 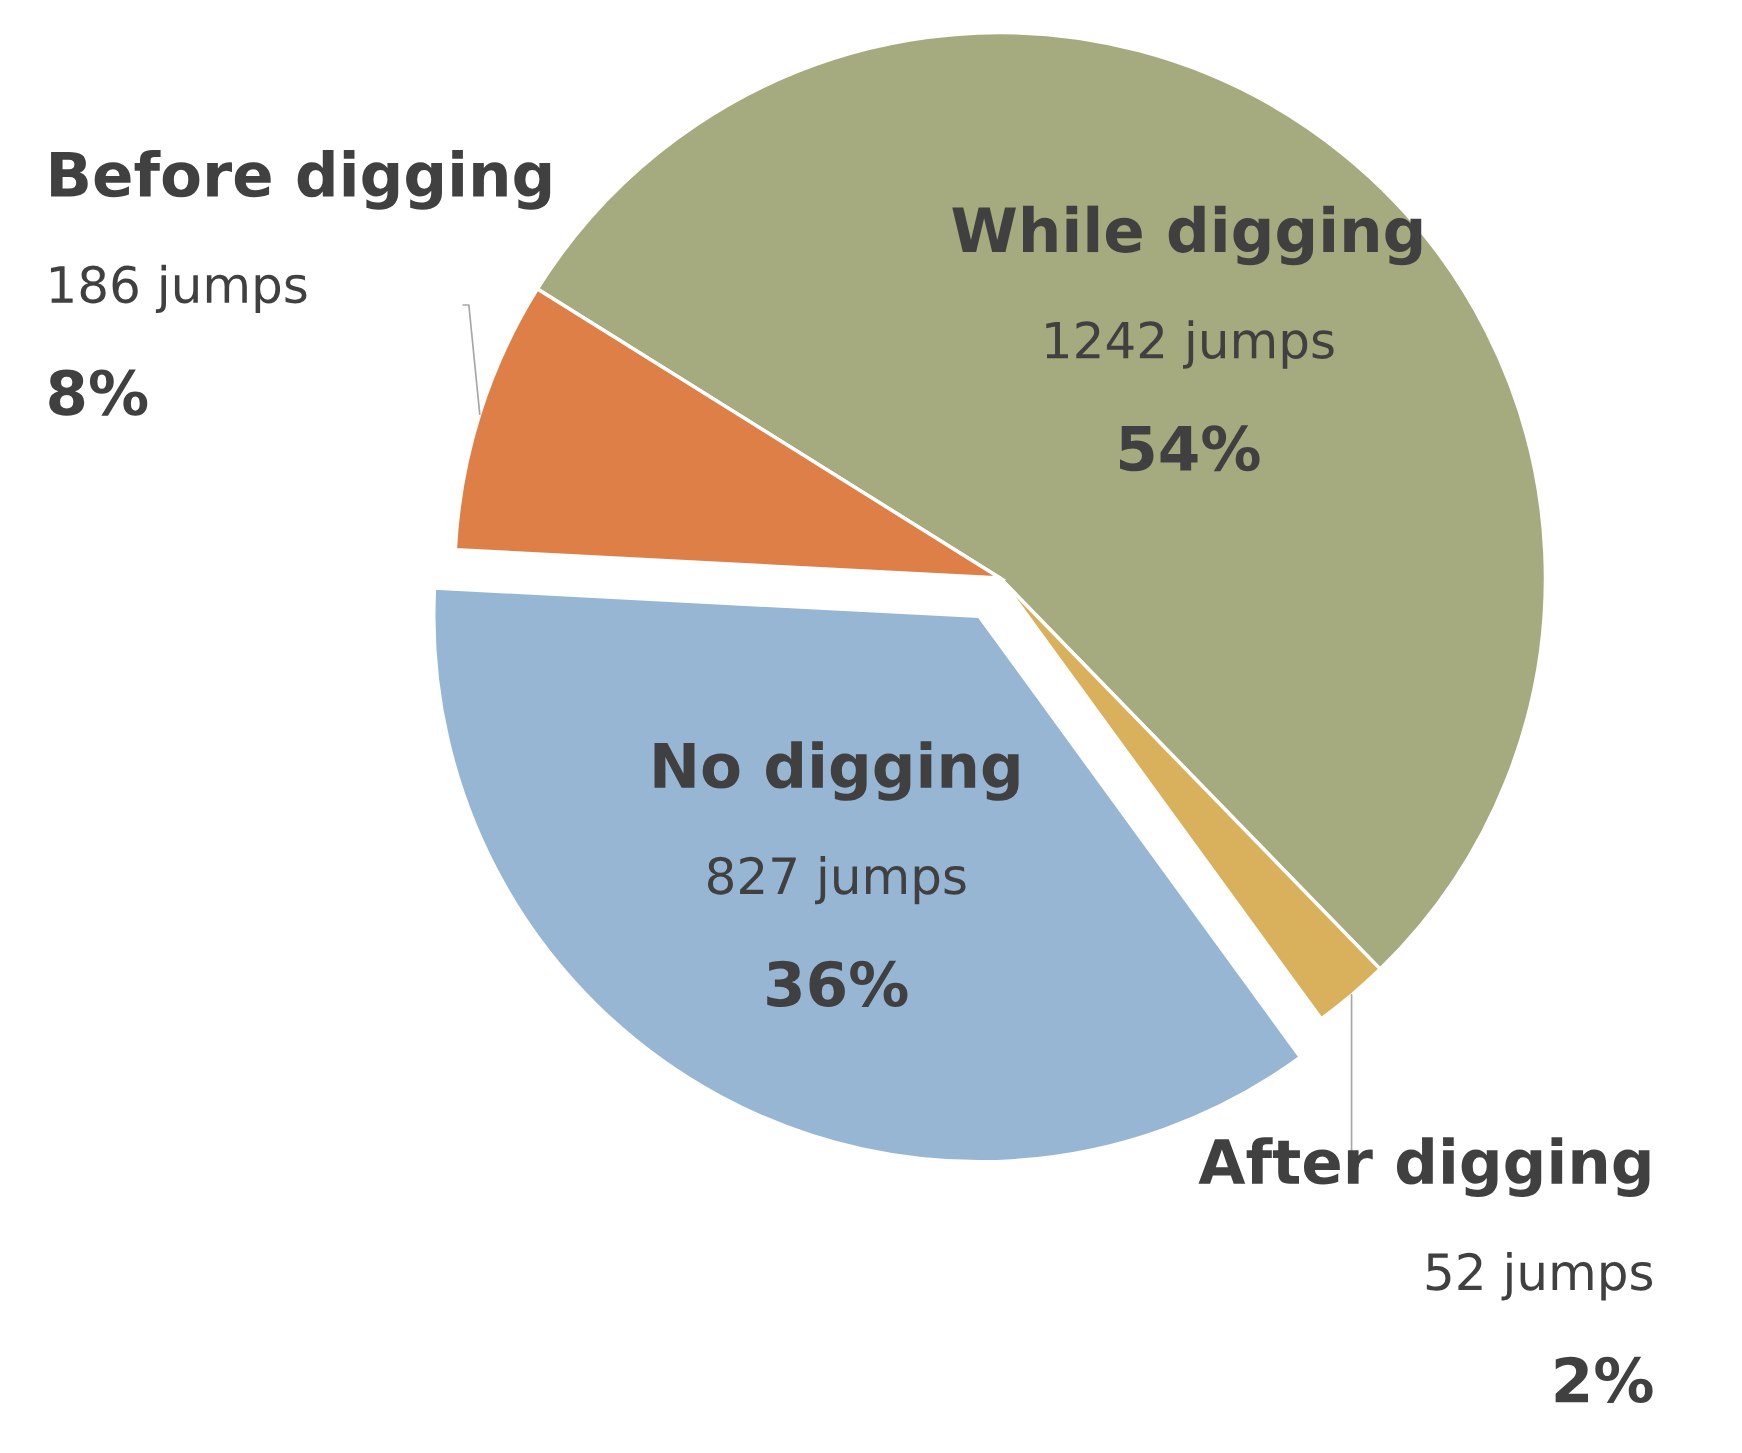 What do you see at coordinates (178, 340) in the screenshot?
I see `data-label: 186 jumps 8%` at bounding box center [178, 340].